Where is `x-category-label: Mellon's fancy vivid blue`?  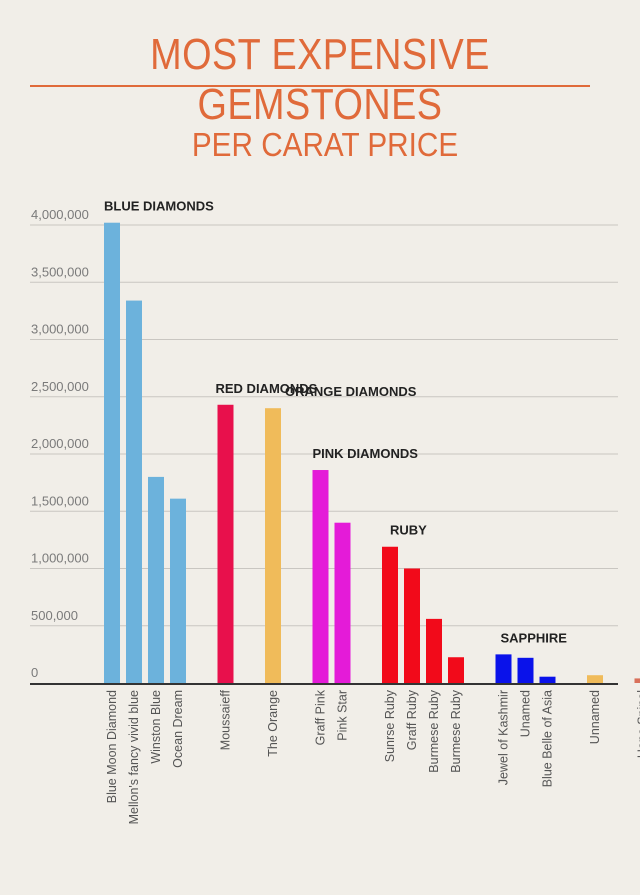
x-category-label: Mellon's fancy vivid blue is located at coordinates (134, 757).